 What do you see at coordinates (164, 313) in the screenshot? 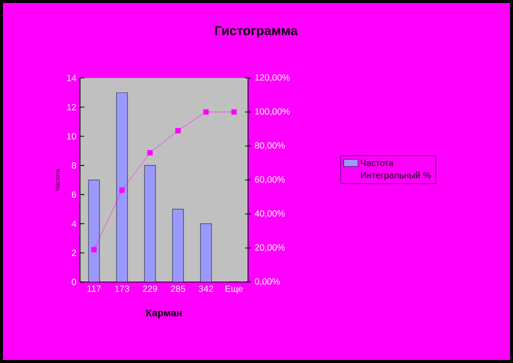
I see `x-axis-title: Карман` at bounding box center [164, 313].